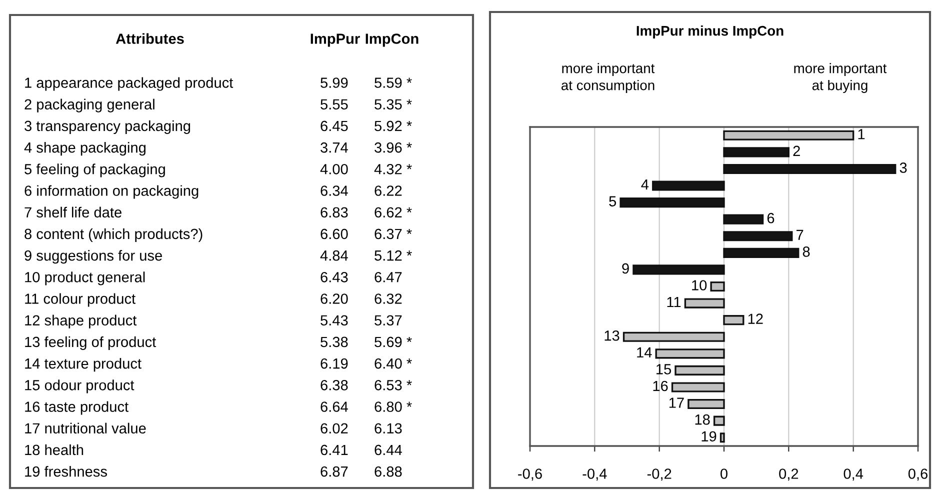 This screenshot has height=490, width=934. Describe the element at coordinates (393, 169) in the screenshot. I see `text: 4.32 *` at that location.